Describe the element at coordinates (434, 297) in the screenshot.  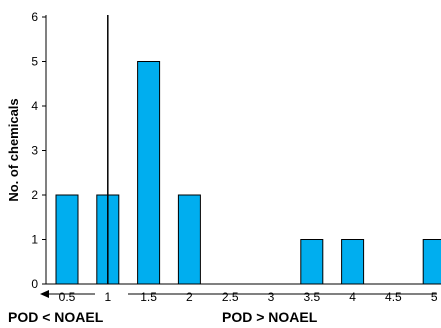
I see `x-tick-label: 5` at that location.